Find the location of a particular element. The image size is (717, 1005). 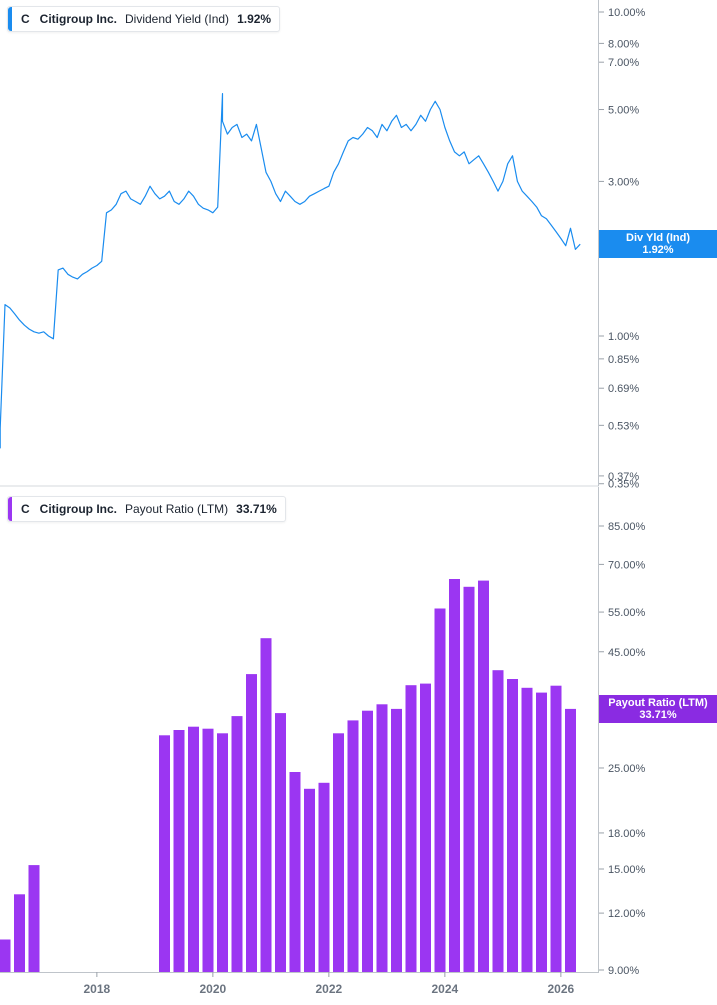

legend-value: 1.92% is located at coordinates (254, 19).